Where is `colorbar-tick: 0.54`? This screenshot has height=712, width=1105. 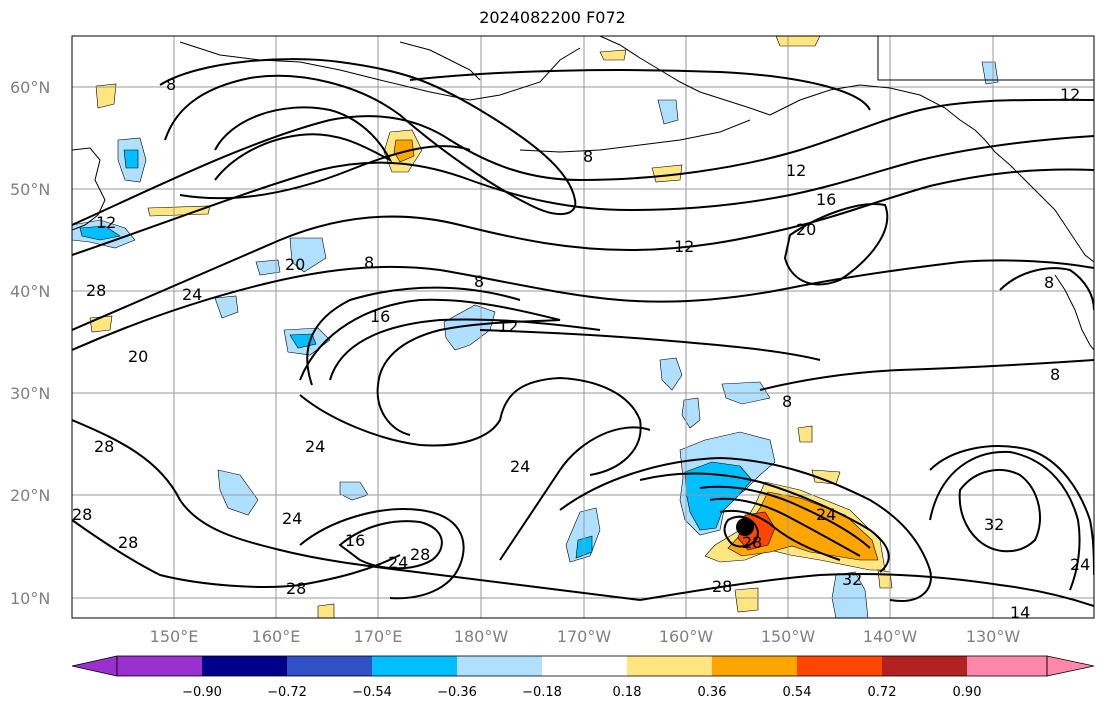
colorbar-tick: 0.54 is located at coordinates (797, 692).